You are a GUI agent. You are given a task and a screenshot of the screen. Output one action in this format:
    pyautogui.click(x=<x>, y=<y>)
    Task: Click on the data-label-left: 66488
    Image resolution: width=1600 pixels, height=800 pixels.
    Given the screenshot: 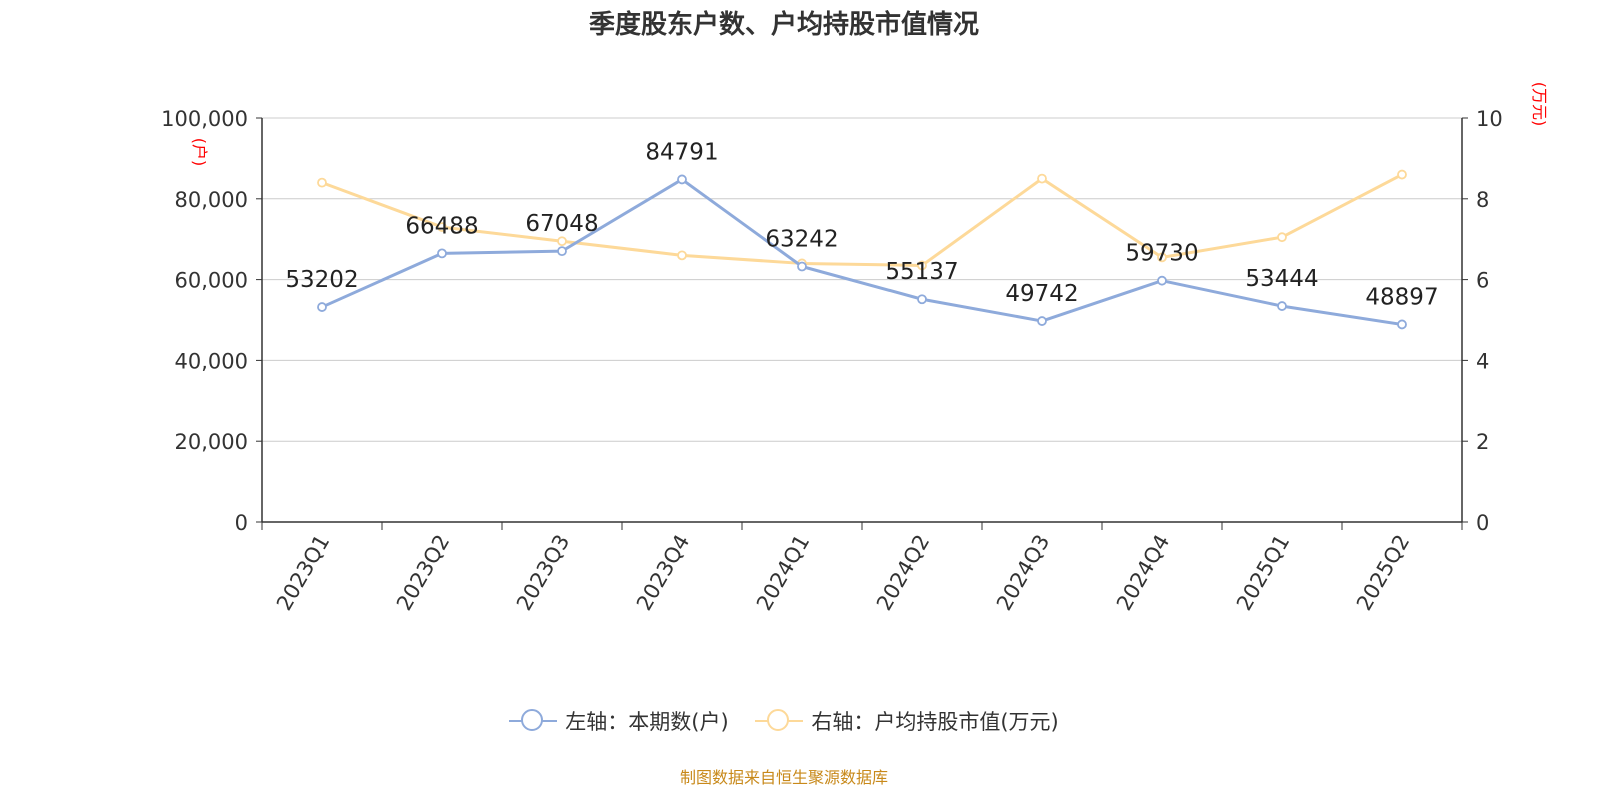 What is the action you would take?
    pyautogui.click(x=441, y=226)
    